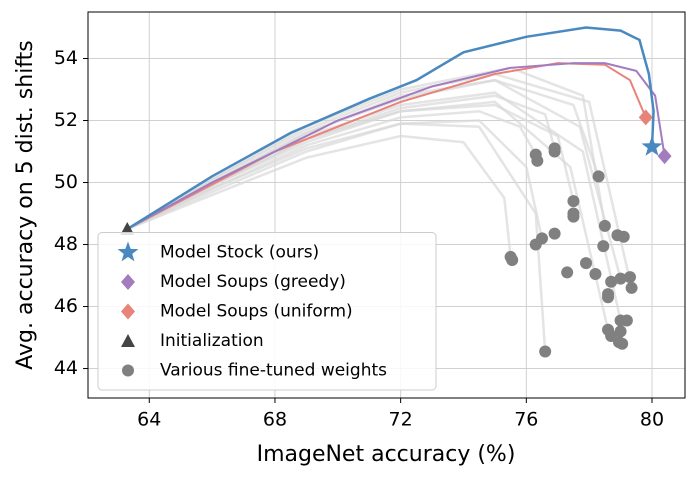 This screenshot has height=480, width=697. I want to click on x-tick-label: 64, so click(149, 420).